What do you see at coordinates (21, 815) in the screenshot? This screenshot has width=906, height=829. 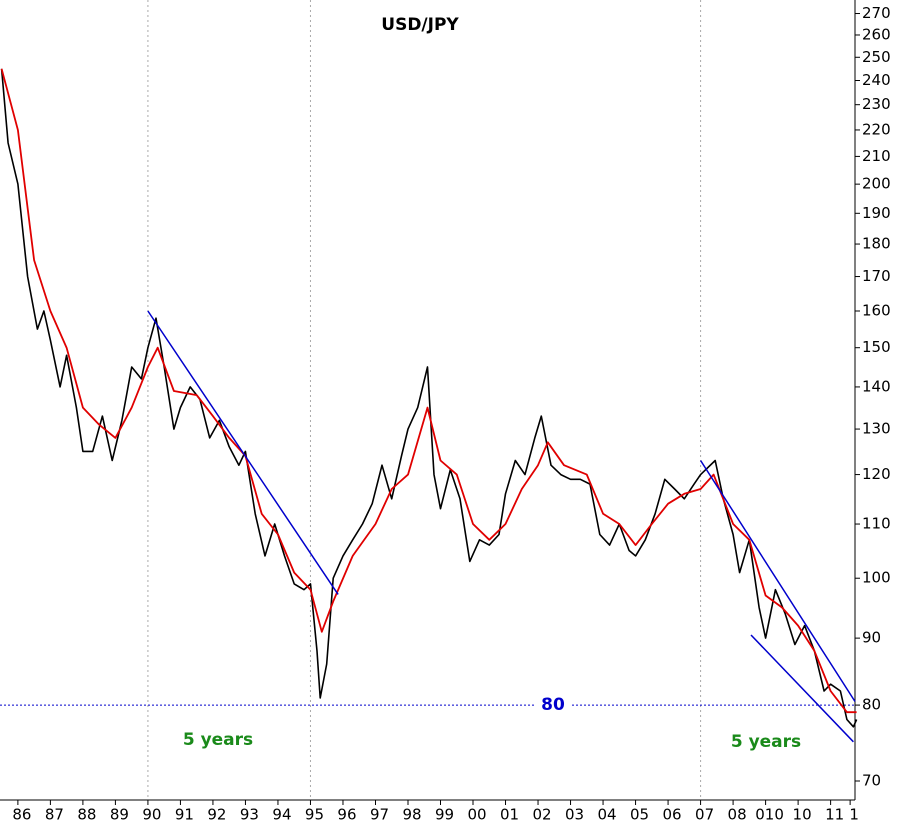 I see `x-tick-label: 86` at bounding box center [21, 815].